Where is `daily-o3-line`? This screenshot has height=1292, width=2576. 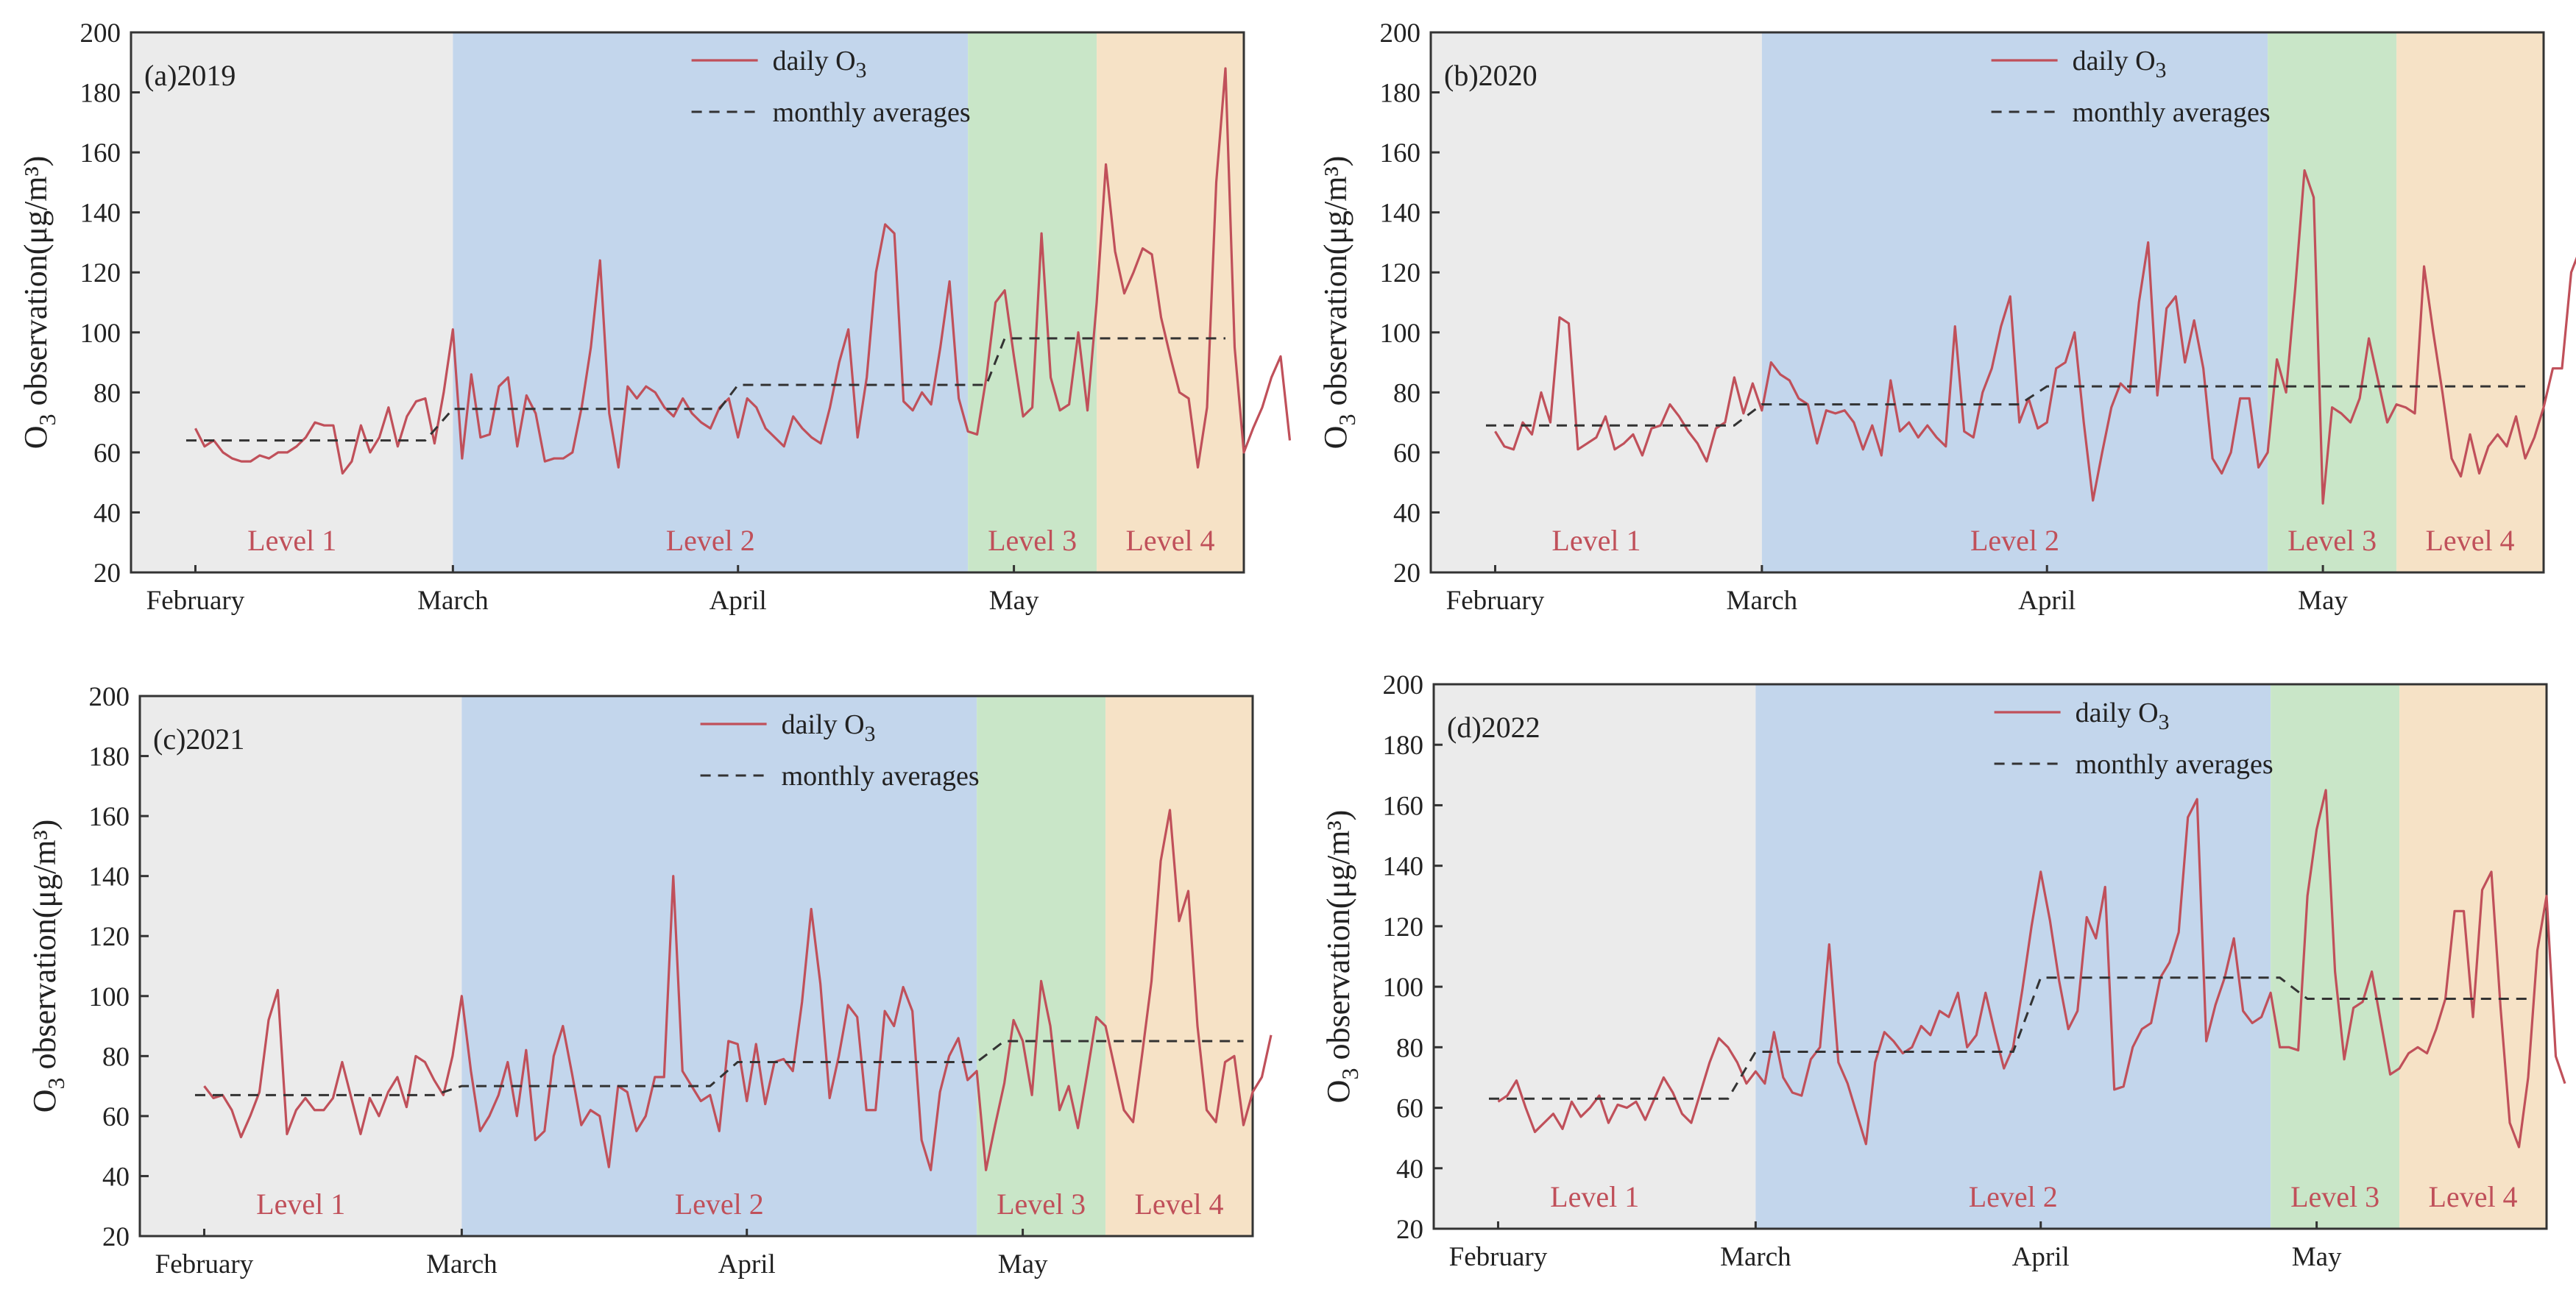
daily-o3-line is located at coordinates (743, 271).